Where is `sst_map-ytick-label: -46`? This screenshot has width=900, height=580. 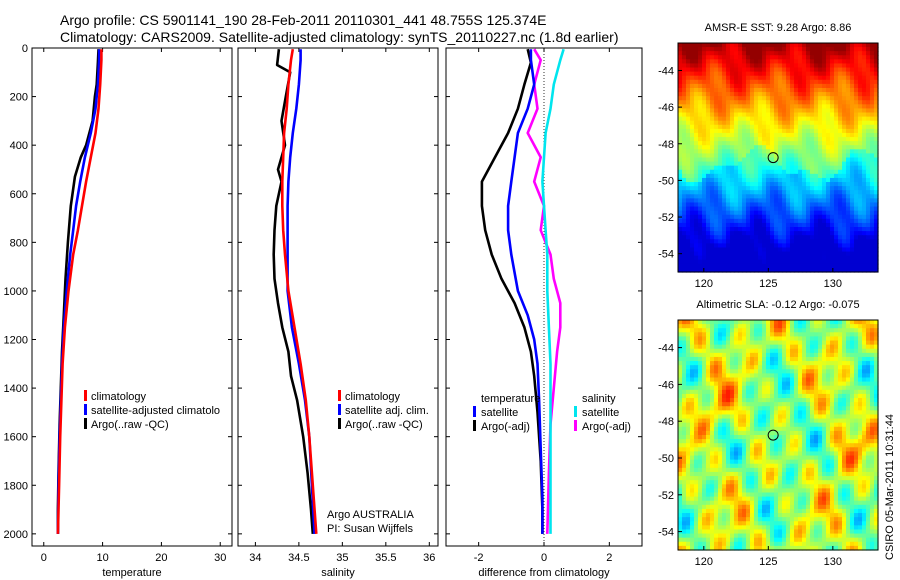
sst_map-ytick-label: -46 is located at coordinates (666, 108).